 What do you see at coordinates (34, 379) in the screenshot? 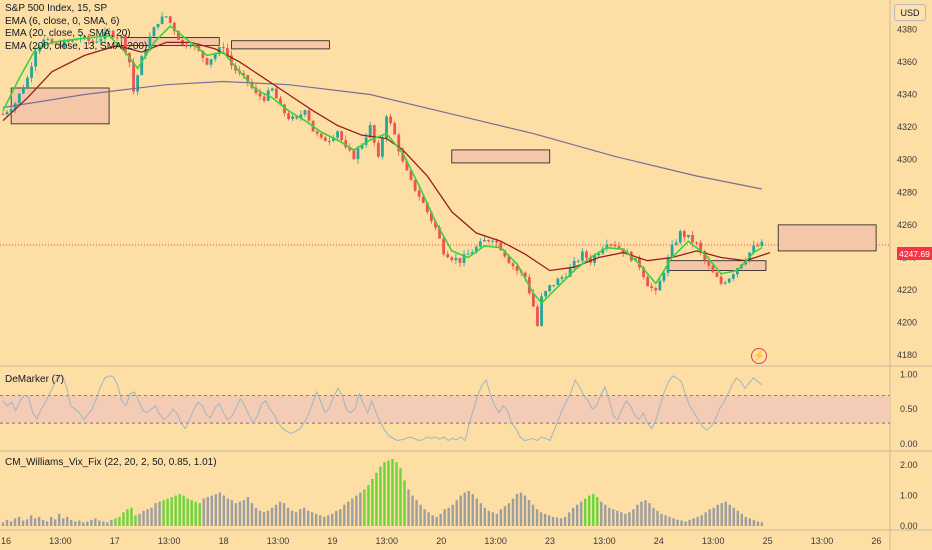
I see `legend-demarker: DeMarker (7)` at bounding box center [34, 379].